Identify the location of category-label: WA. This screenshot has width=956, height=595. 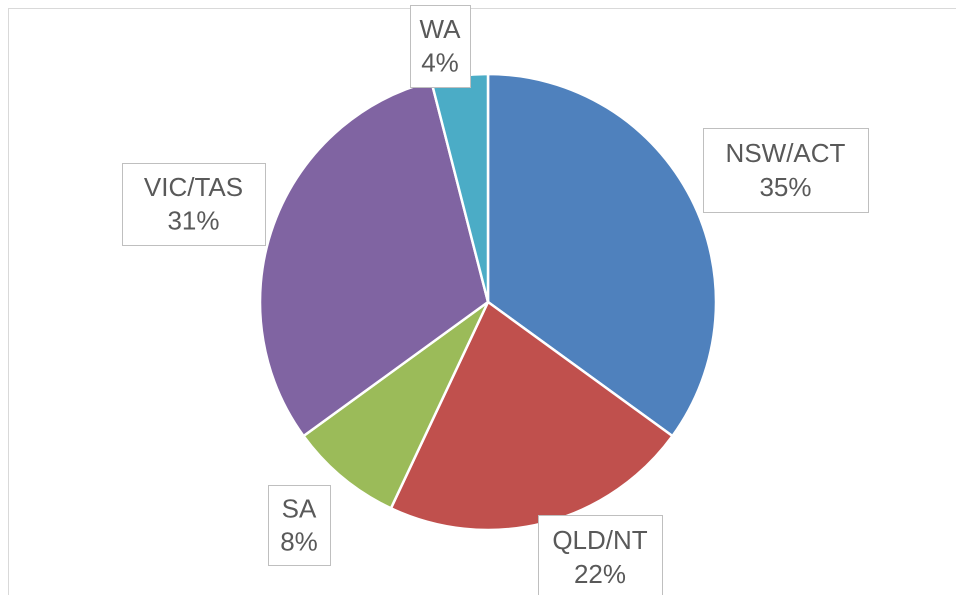
(441, 29).